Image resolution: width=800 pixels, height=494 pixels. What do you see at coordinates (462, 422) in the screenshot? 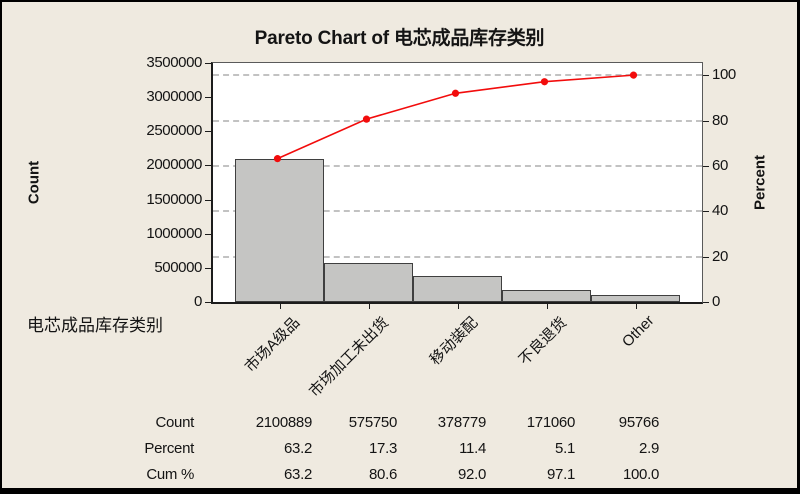
I see `table-cell: 378779` at bounding box center [462, 422].